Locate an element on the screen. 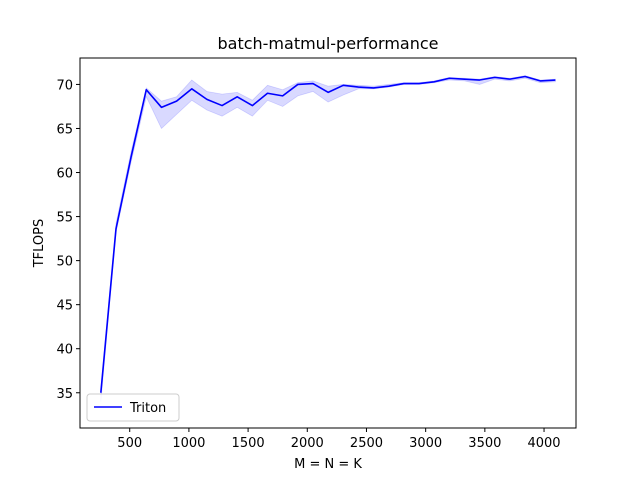  legend-label-triton: Triton is located at coordinates (147, 408).